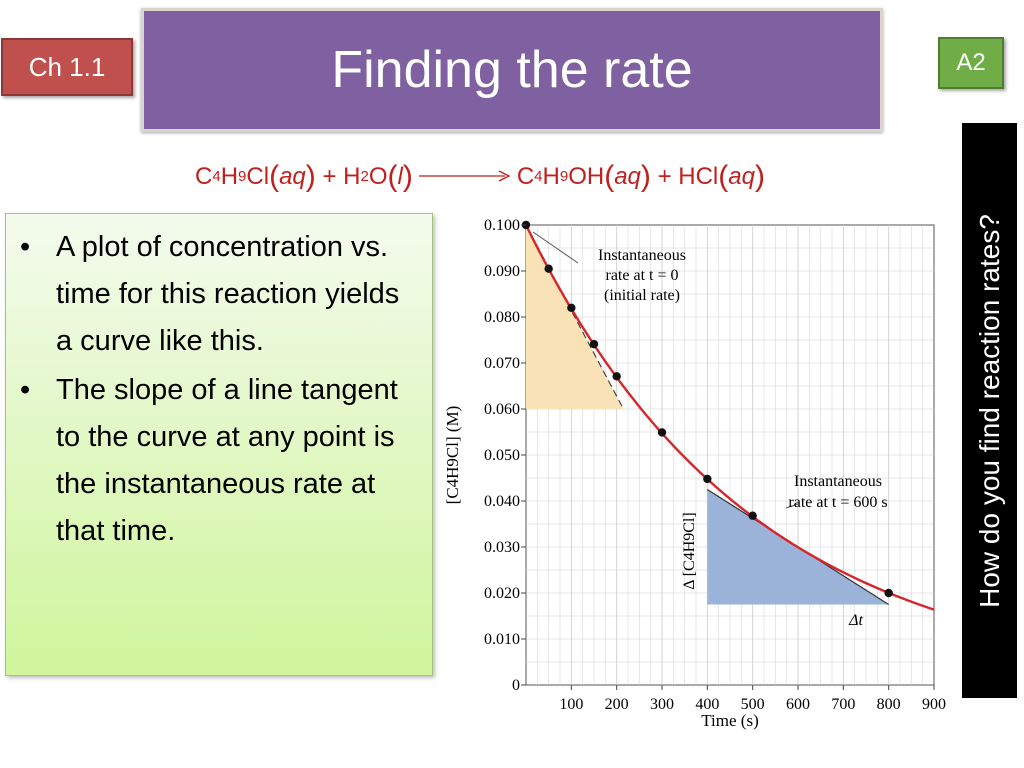 Image resolution: width=1024 pixels, height=768 pixels. Describe the element at coordinates (855, 620) in the screenshot. I see `delta-t-label: Δt` at that location.